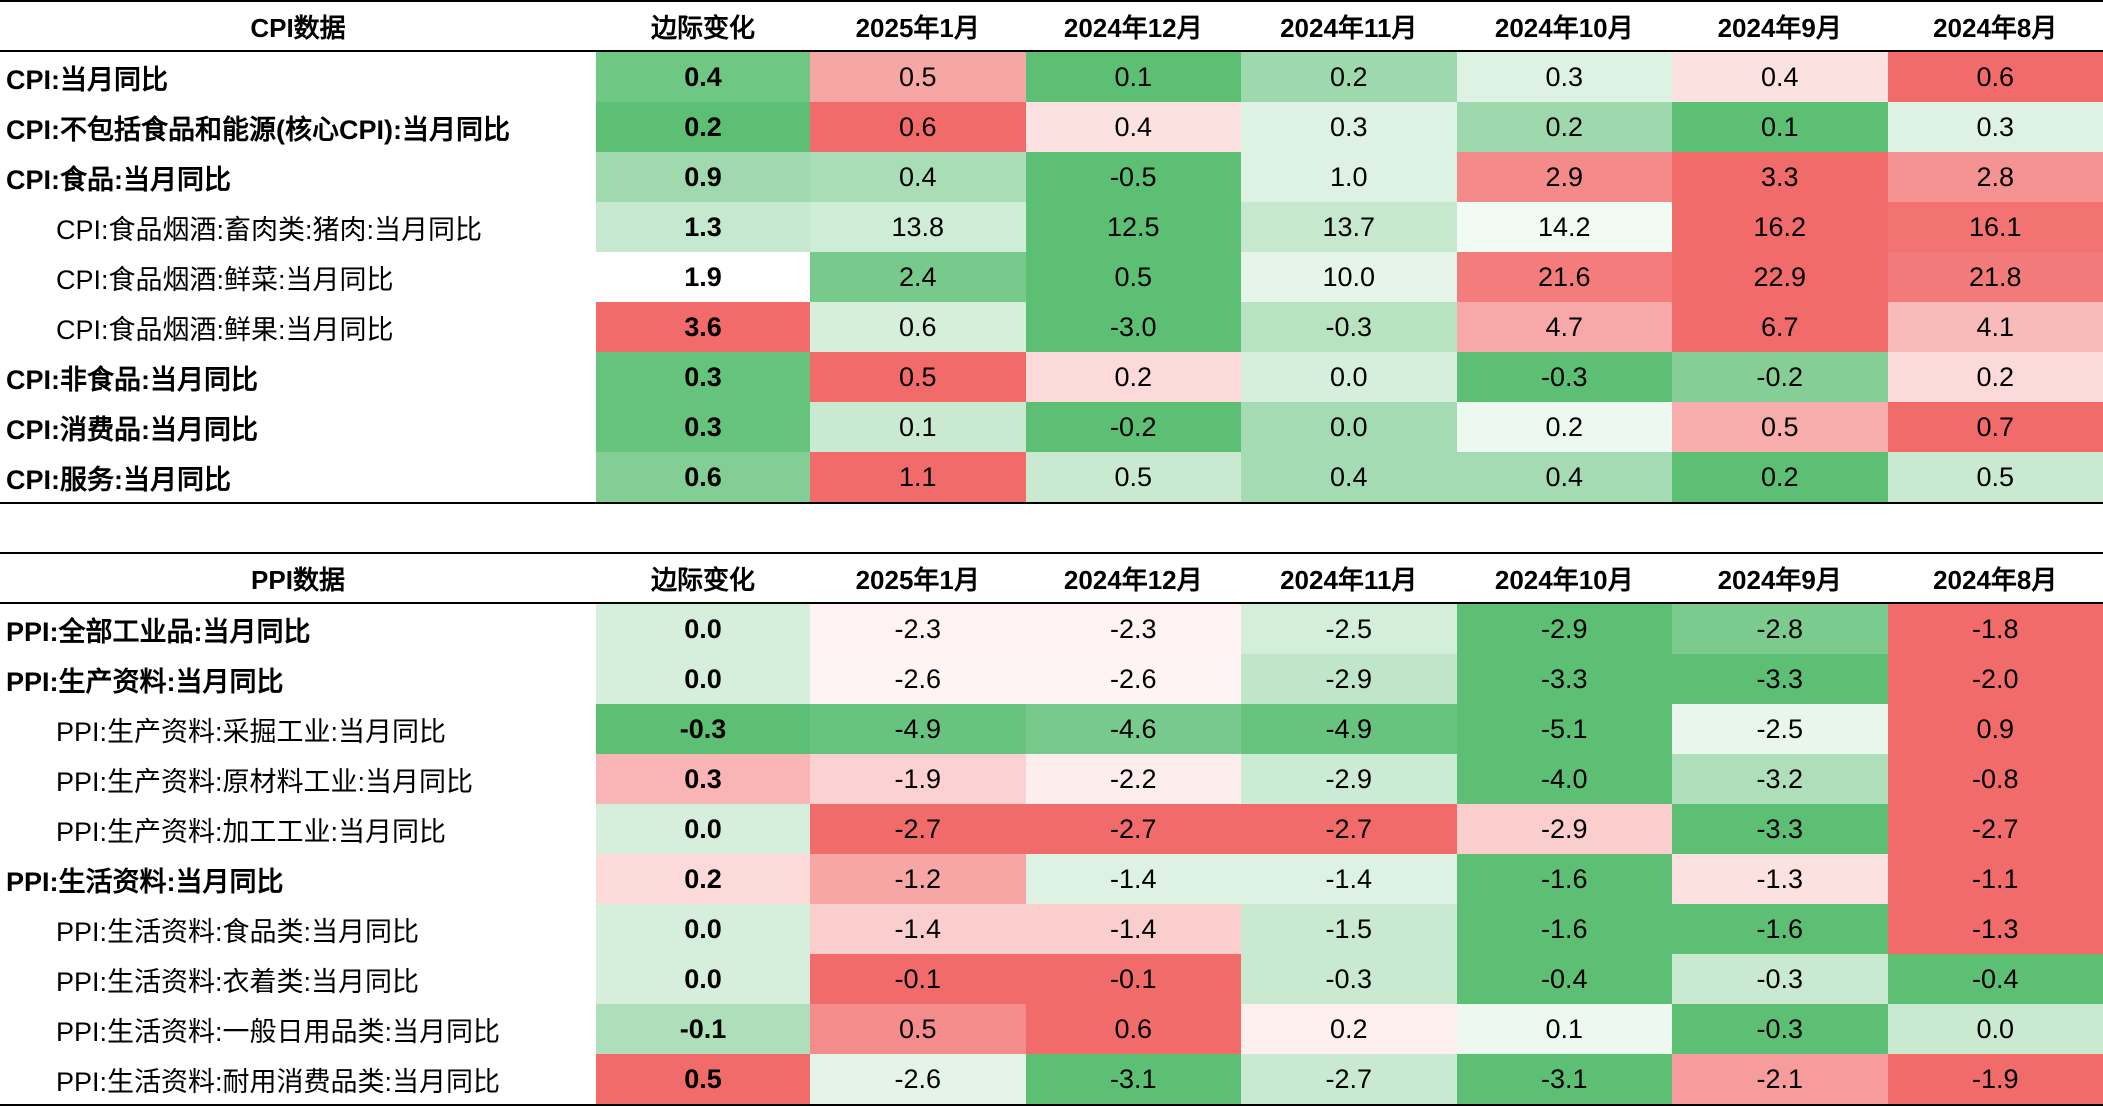 The height and width of the screenshot is (1106, 2103). I want to click on value-cell: 2.9, so click(1564, 177).